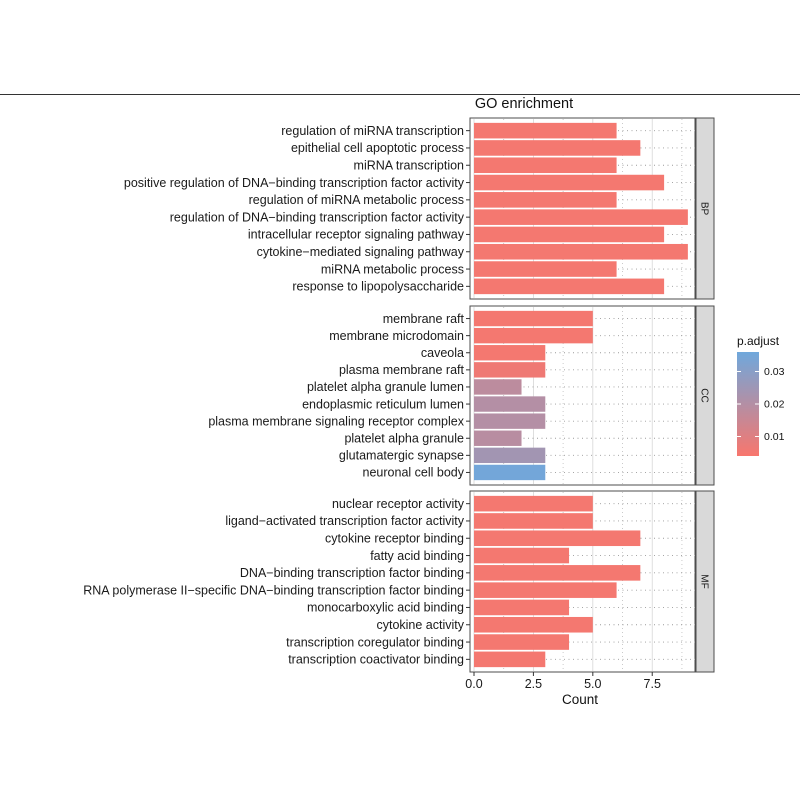 Image resolution: width=800 pixels, height=800 pixels. Describe the element at coordinates (385, 608) in the screenshot. I see `term-label: monocarboxylic acid binding` at that location.